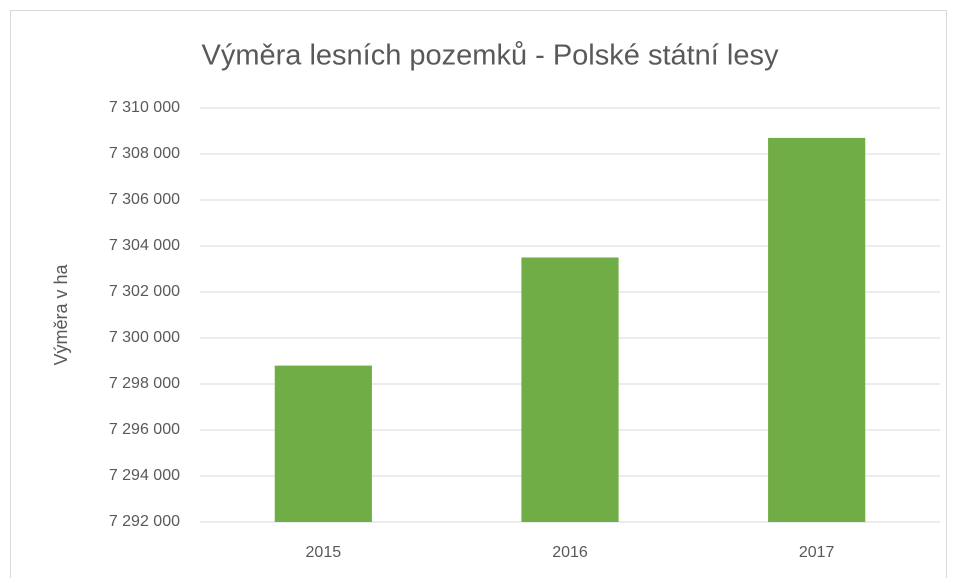 The height and width of the screenshot is (583, 956). I want to click on y-axis-label: Výměra v ha, so click(61, 314).